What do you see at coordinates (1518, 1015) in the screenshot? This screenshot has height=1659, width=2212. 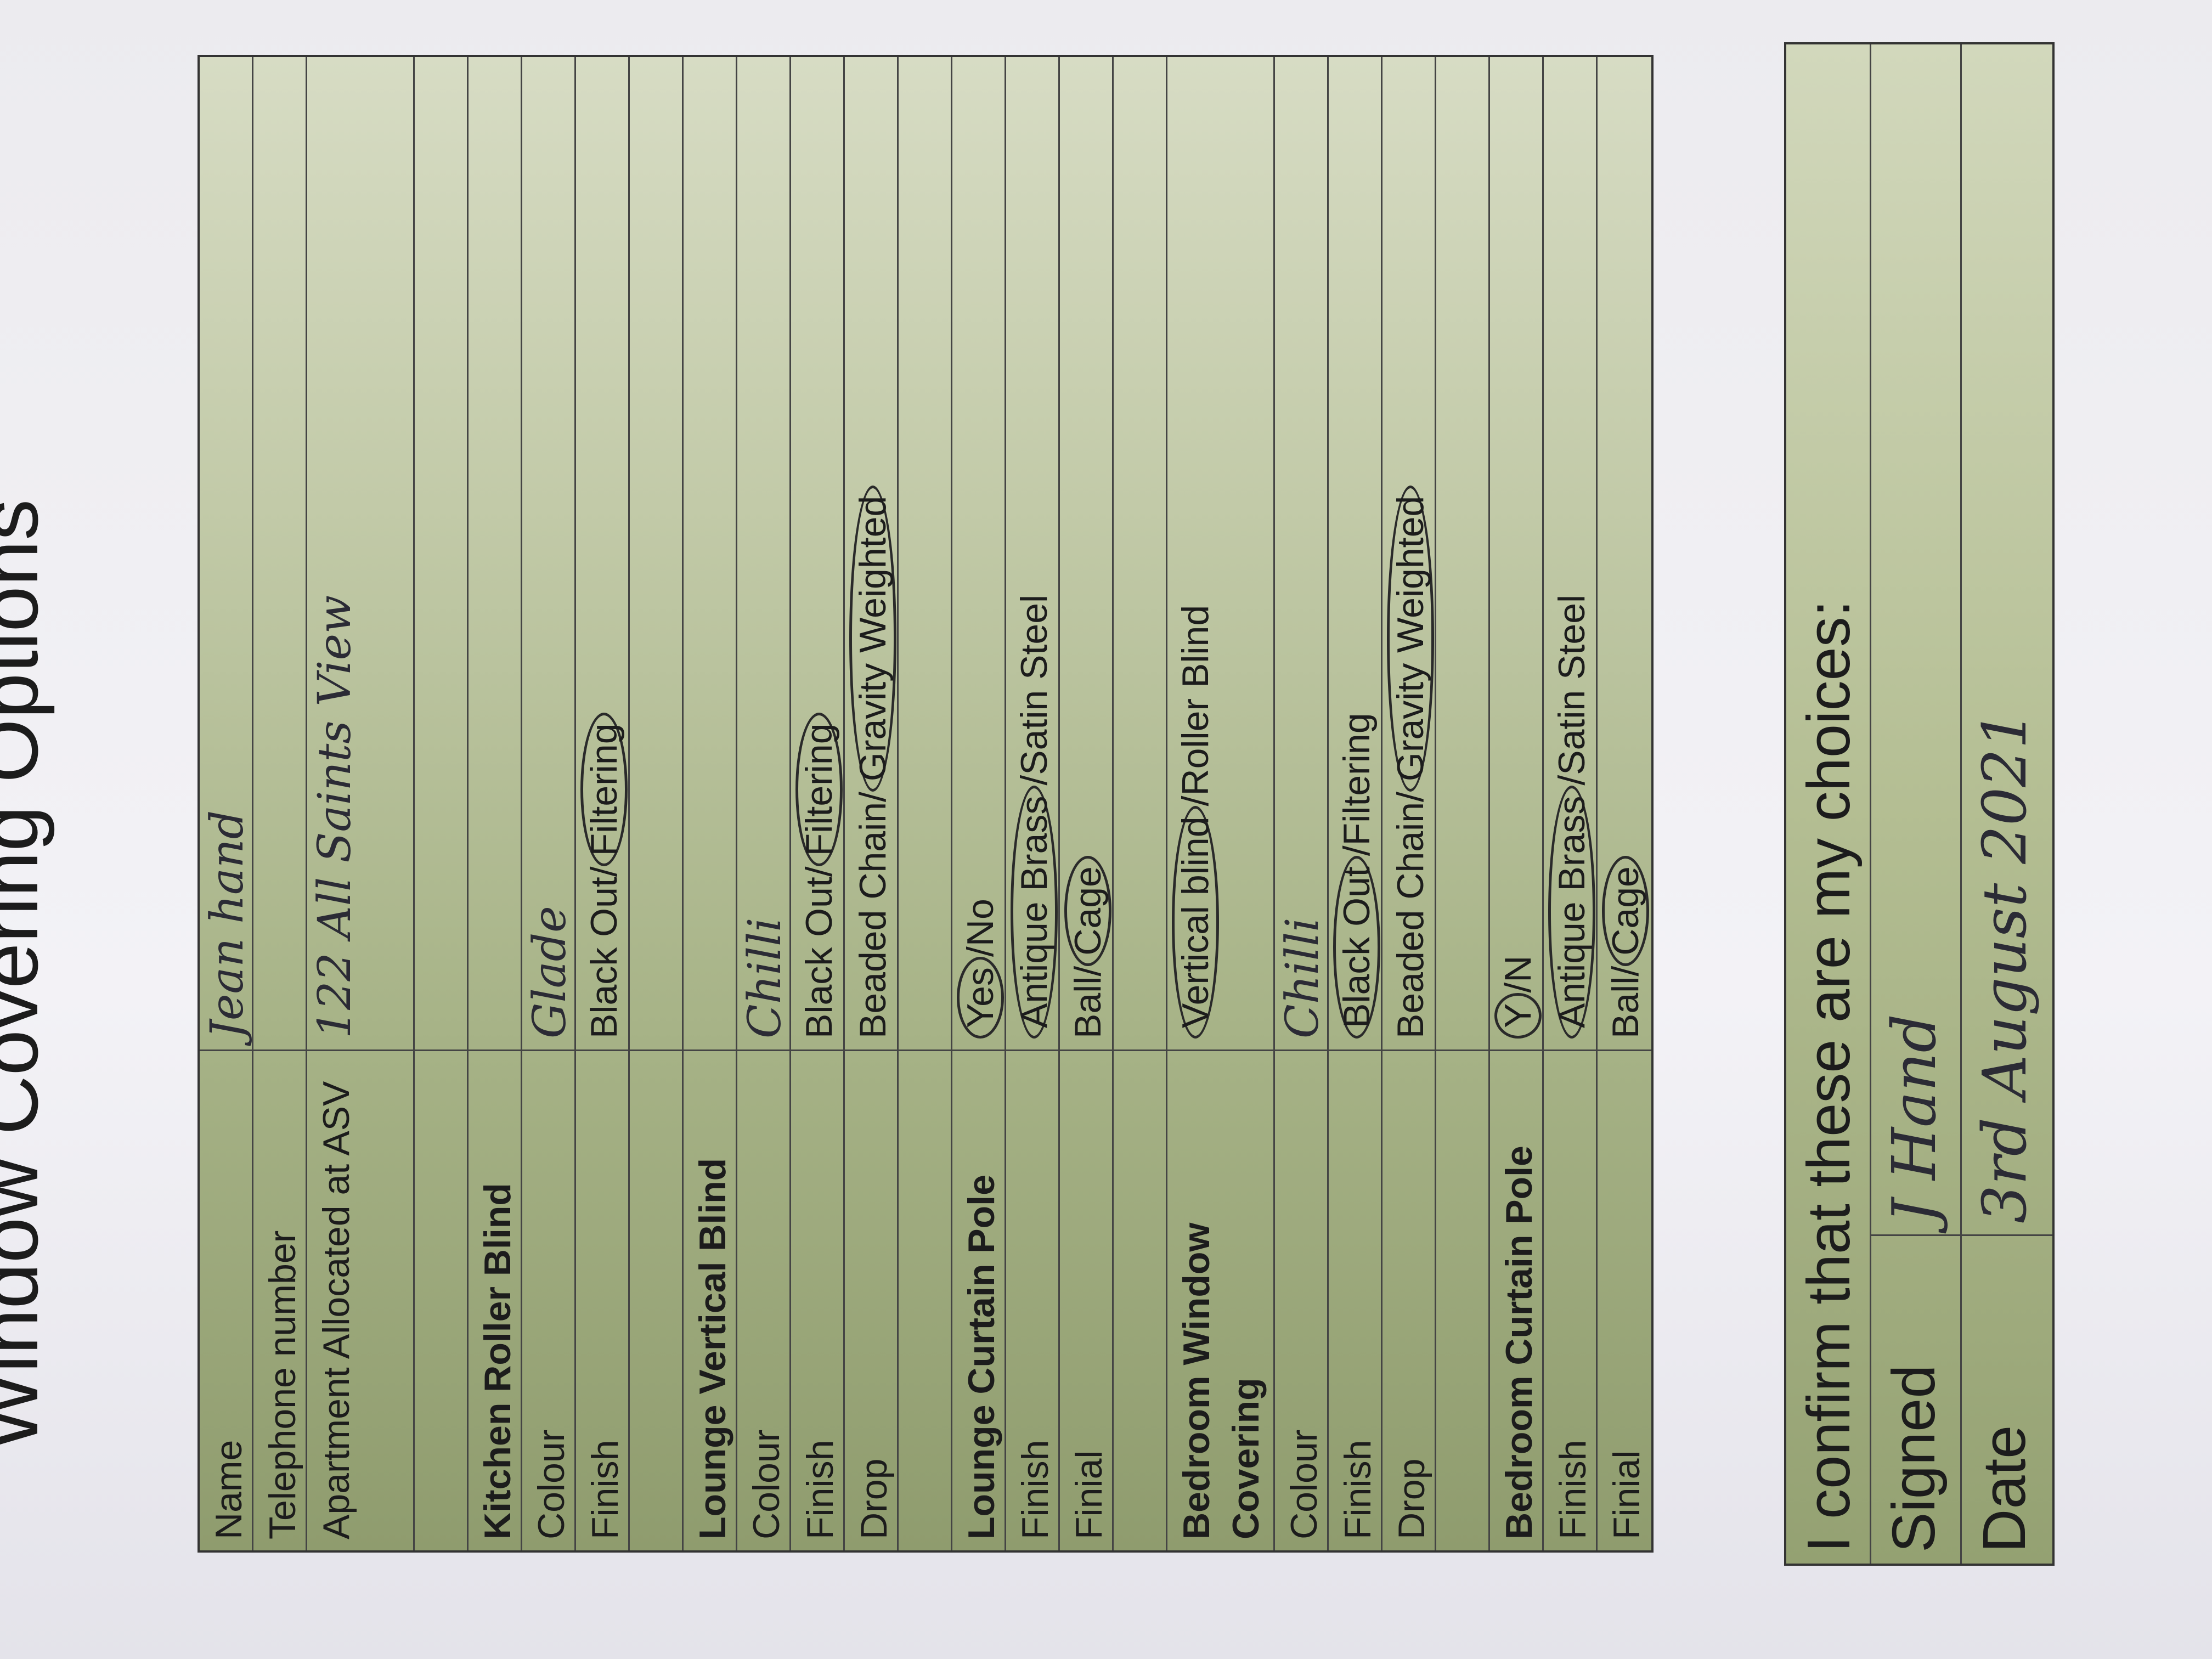 I see `option-circled: Y` at bounding box center [1518, 1015].